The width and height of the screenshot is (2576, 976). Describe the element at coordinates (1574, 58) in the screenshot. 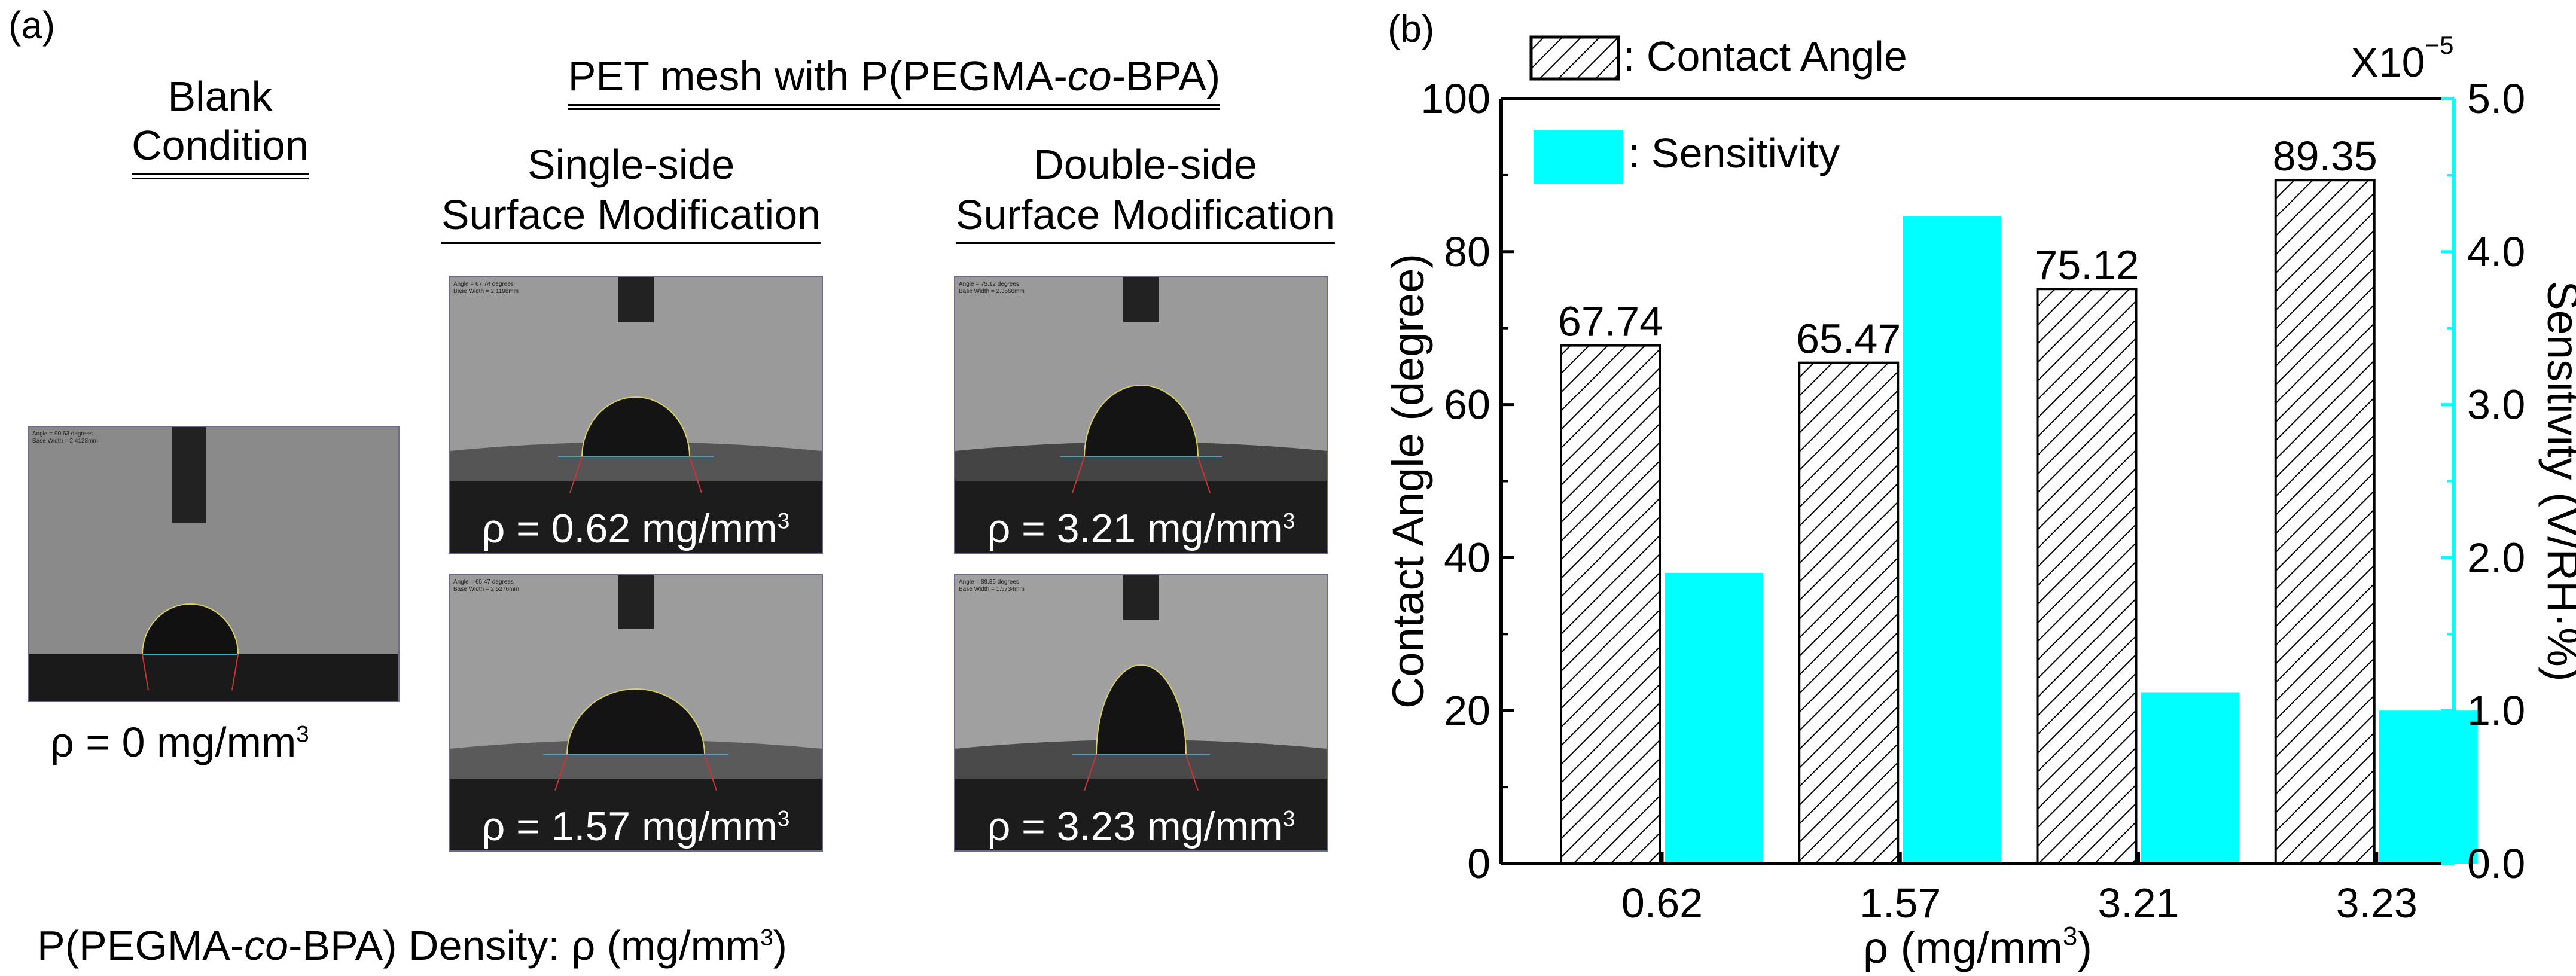

I see `legend-swatch-contact-angle` at that location.